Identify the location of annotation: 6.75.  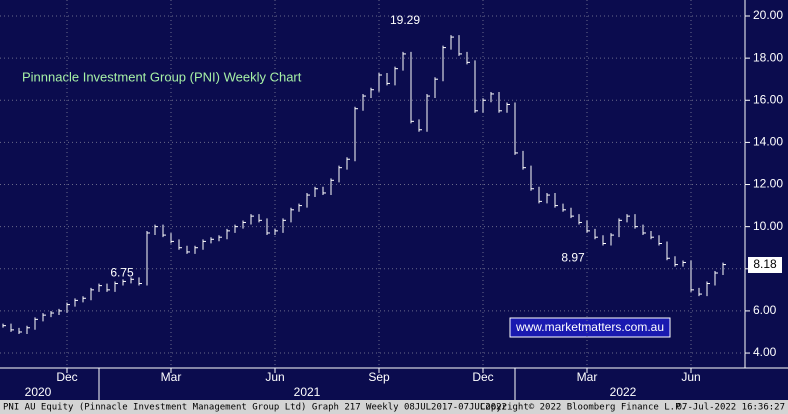
(122, 272).